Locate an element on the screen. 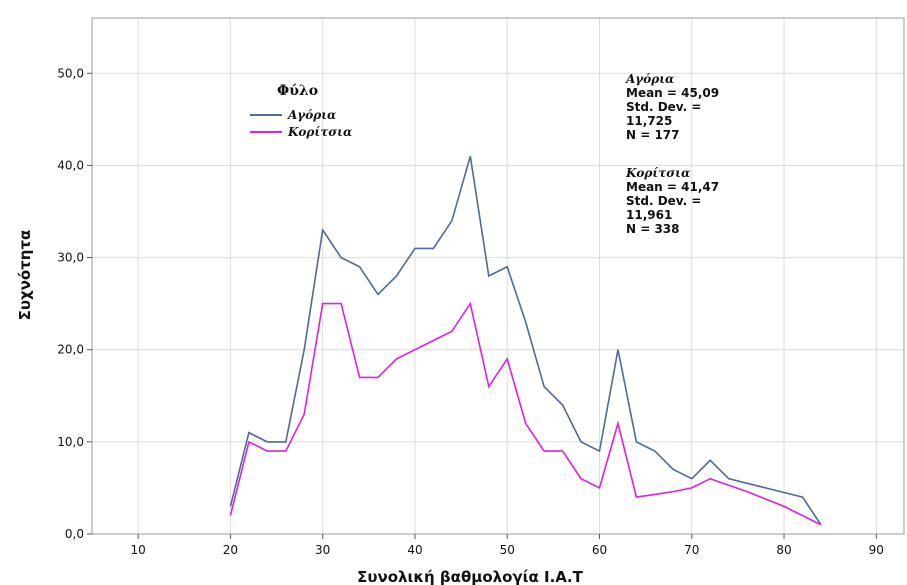  x-tick-label: 90 is located at coordinates (876, 550).